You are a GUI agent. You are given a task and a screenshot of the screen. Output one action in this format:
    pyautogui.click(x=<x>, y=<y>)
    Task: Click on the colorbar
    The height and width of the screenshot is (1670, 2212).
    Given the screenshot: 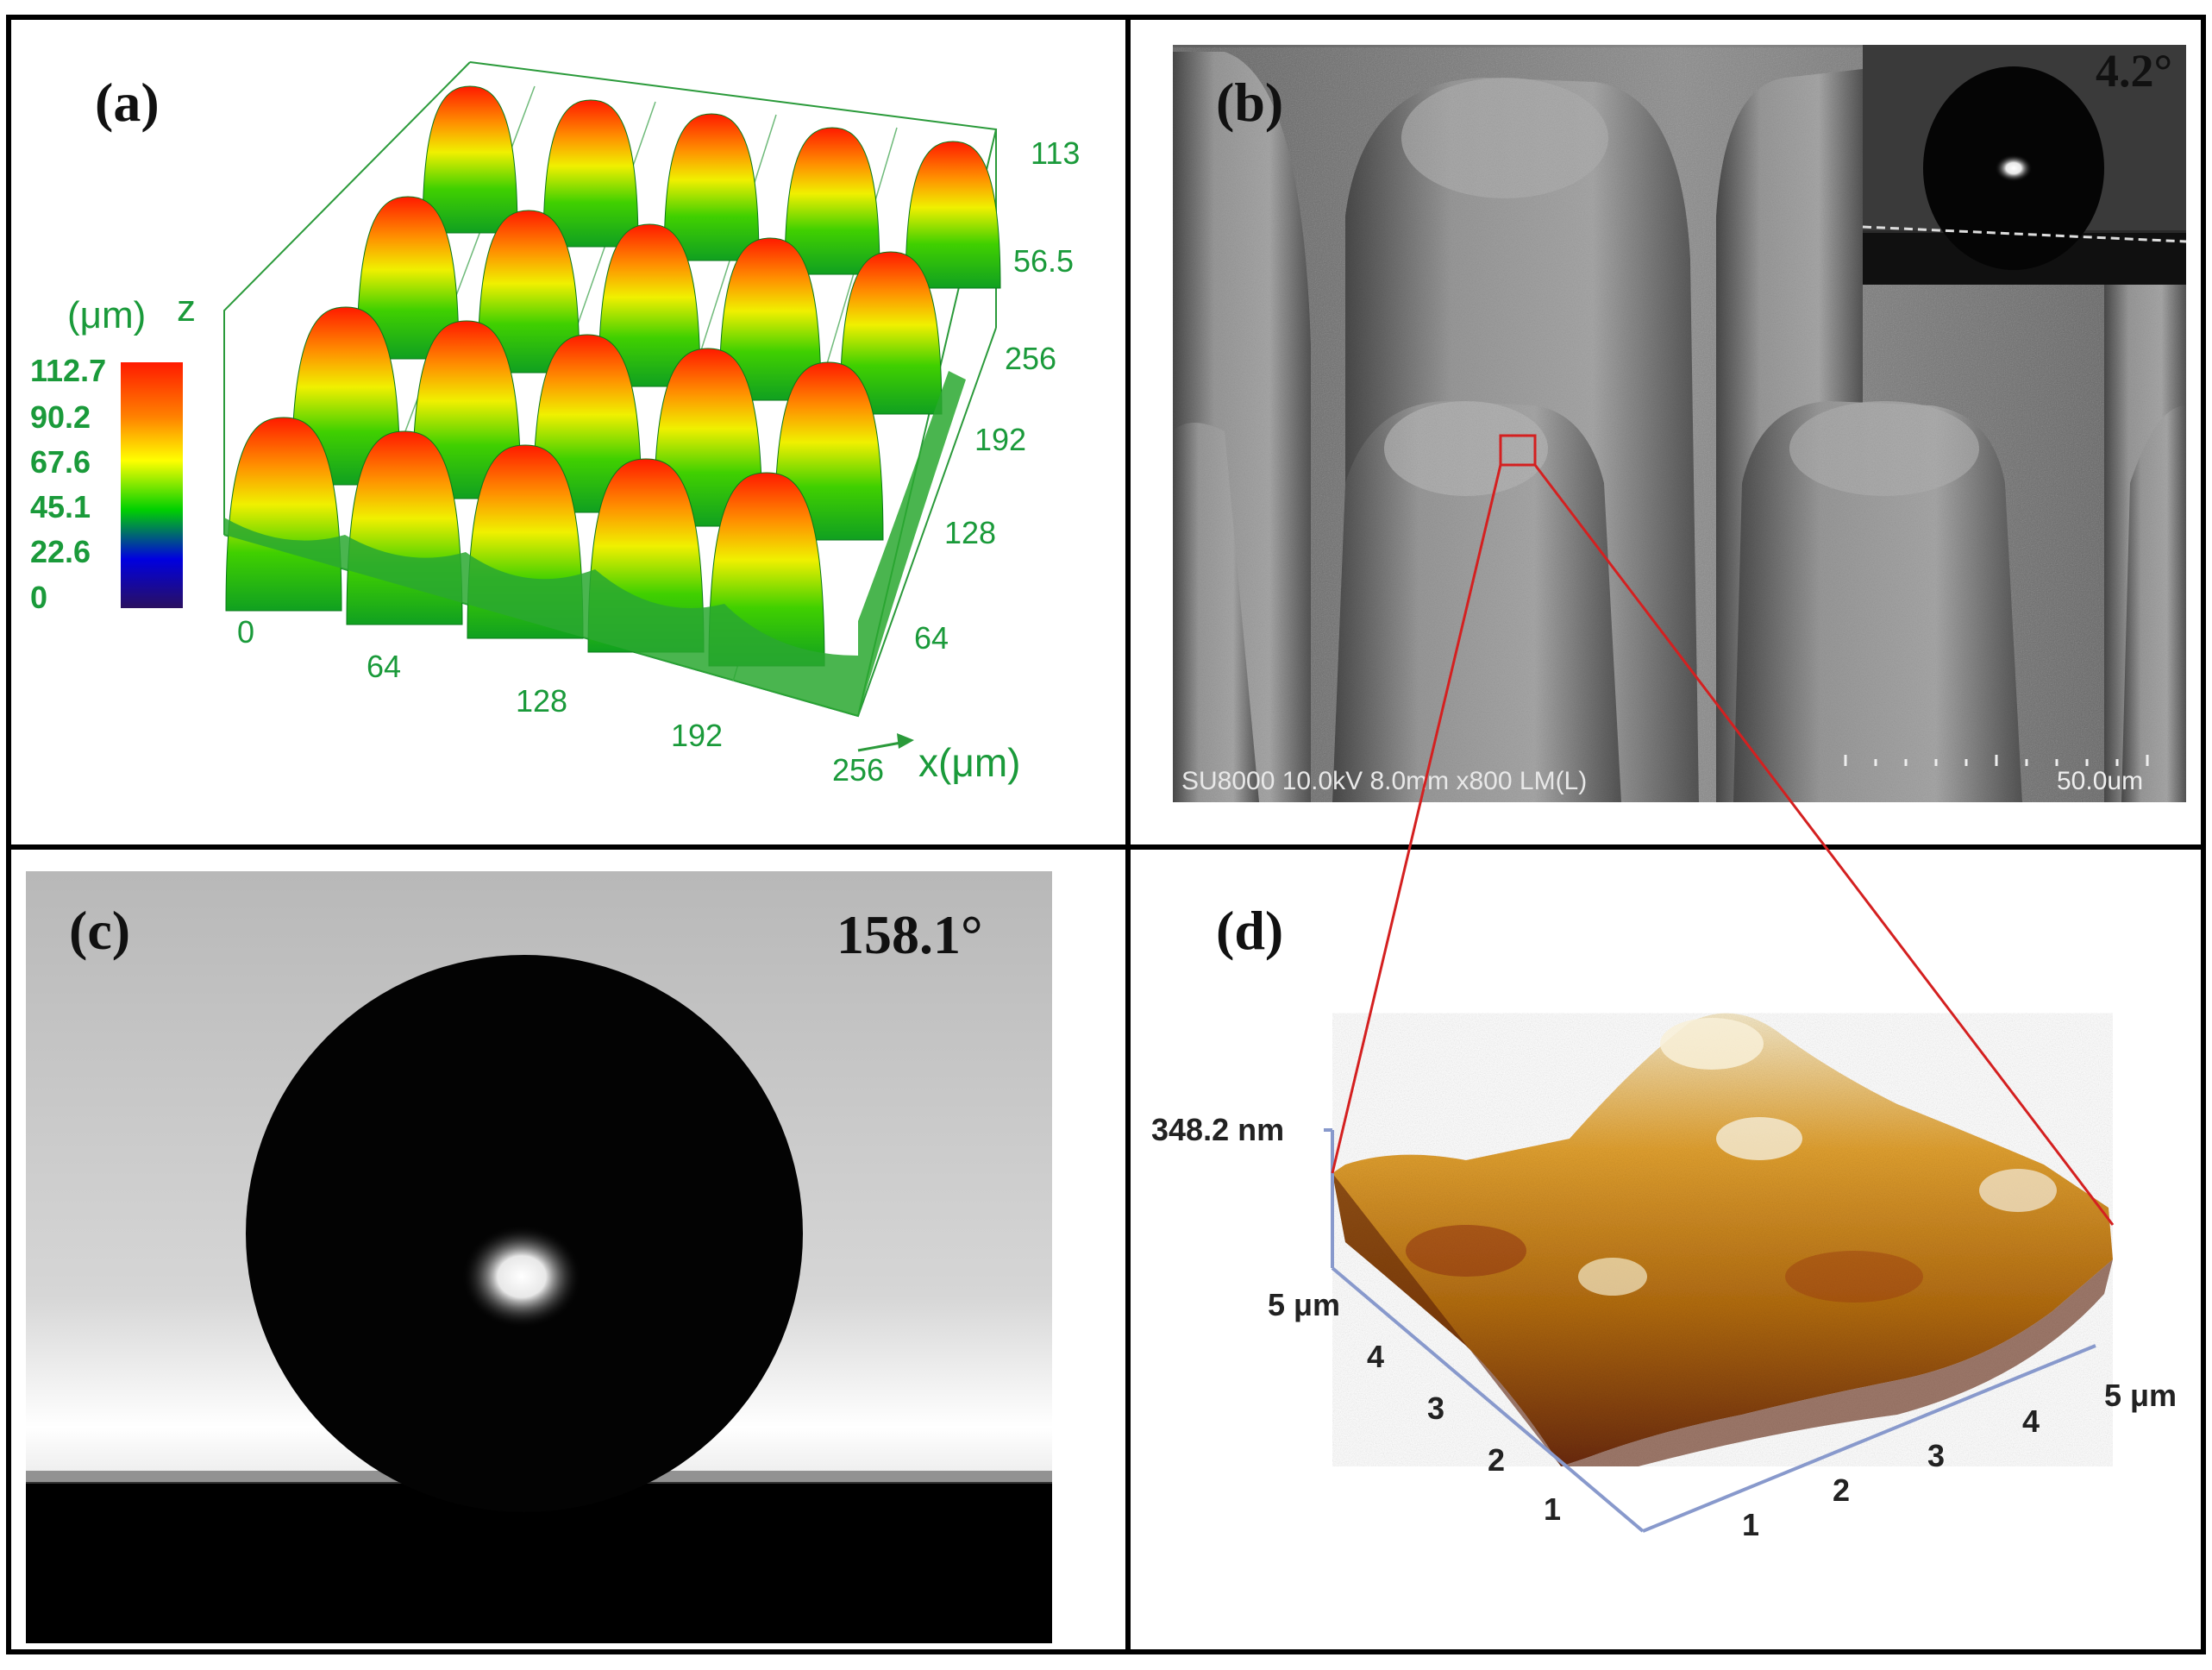 What is the action you would take?
    pyautogui.click(x=152, y=485)
    